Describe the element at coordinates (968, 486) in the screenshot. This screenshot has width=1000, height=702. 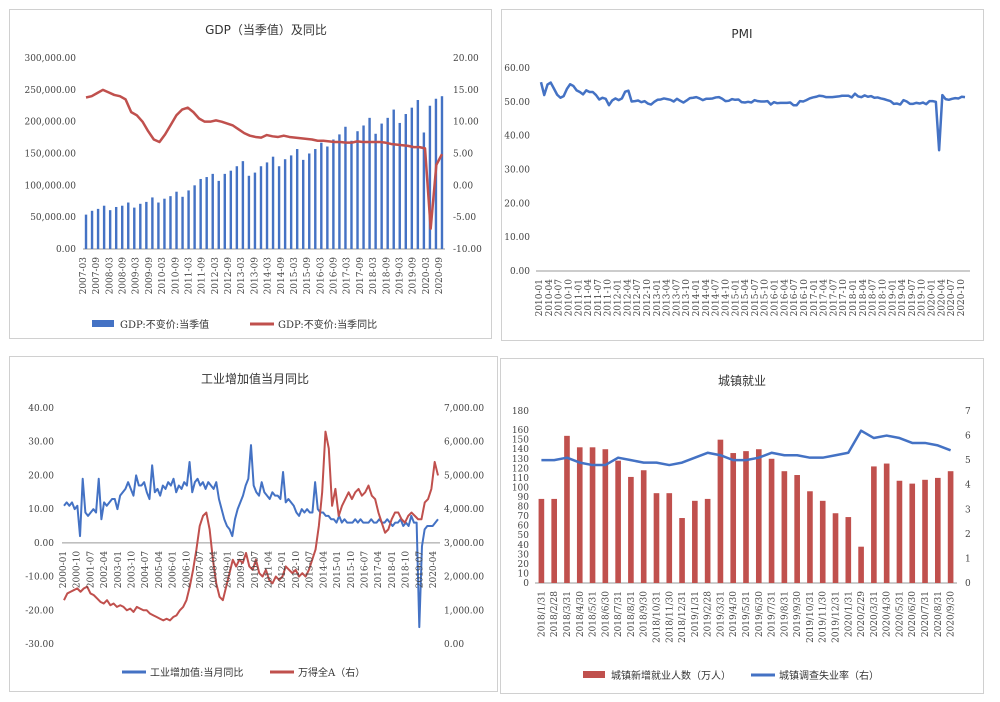
I see `y-right-tick-label: 4` at that location.